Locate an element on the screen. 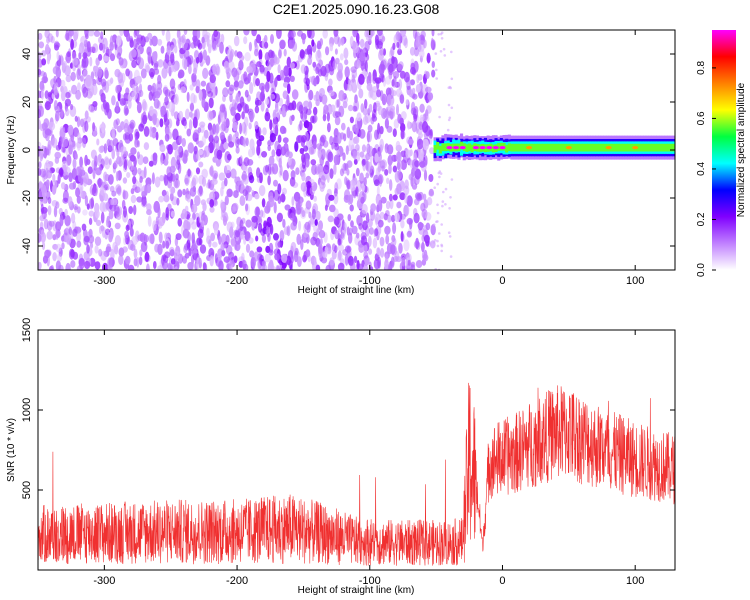 The height and width of the screenshot is (600, 750). x-tick-label: -100 is located at coordinates (370, 581).